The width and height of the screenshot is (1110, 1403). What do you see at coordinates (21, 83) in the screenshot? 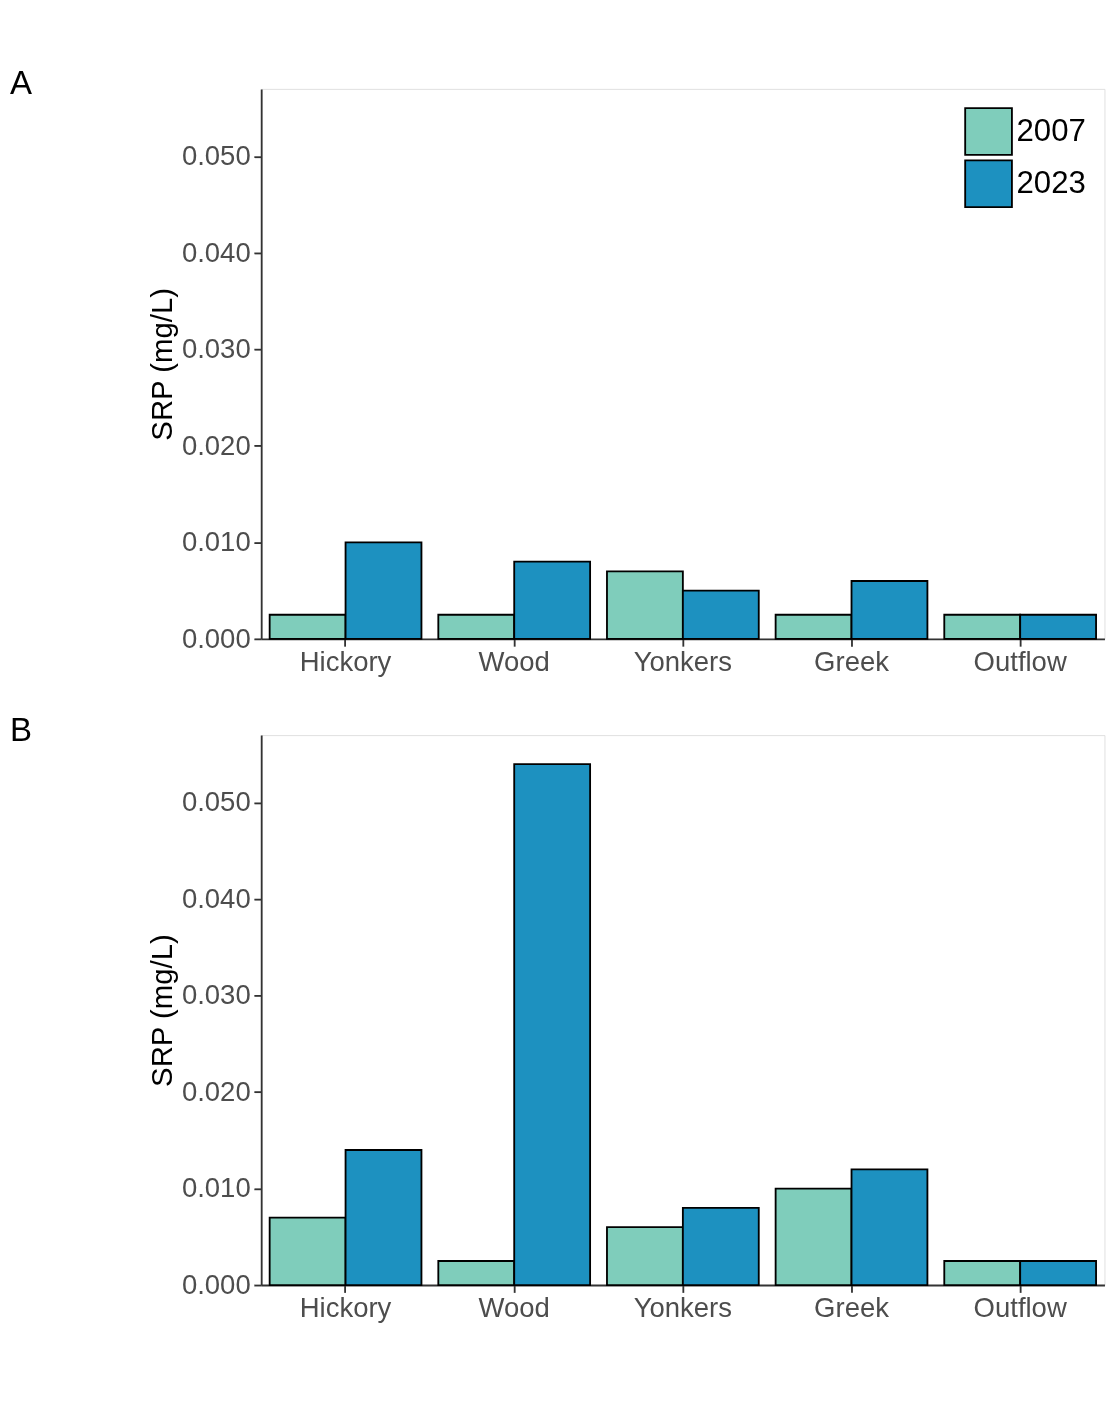
I see `chart-title: A` at bounding box center [21, 83].